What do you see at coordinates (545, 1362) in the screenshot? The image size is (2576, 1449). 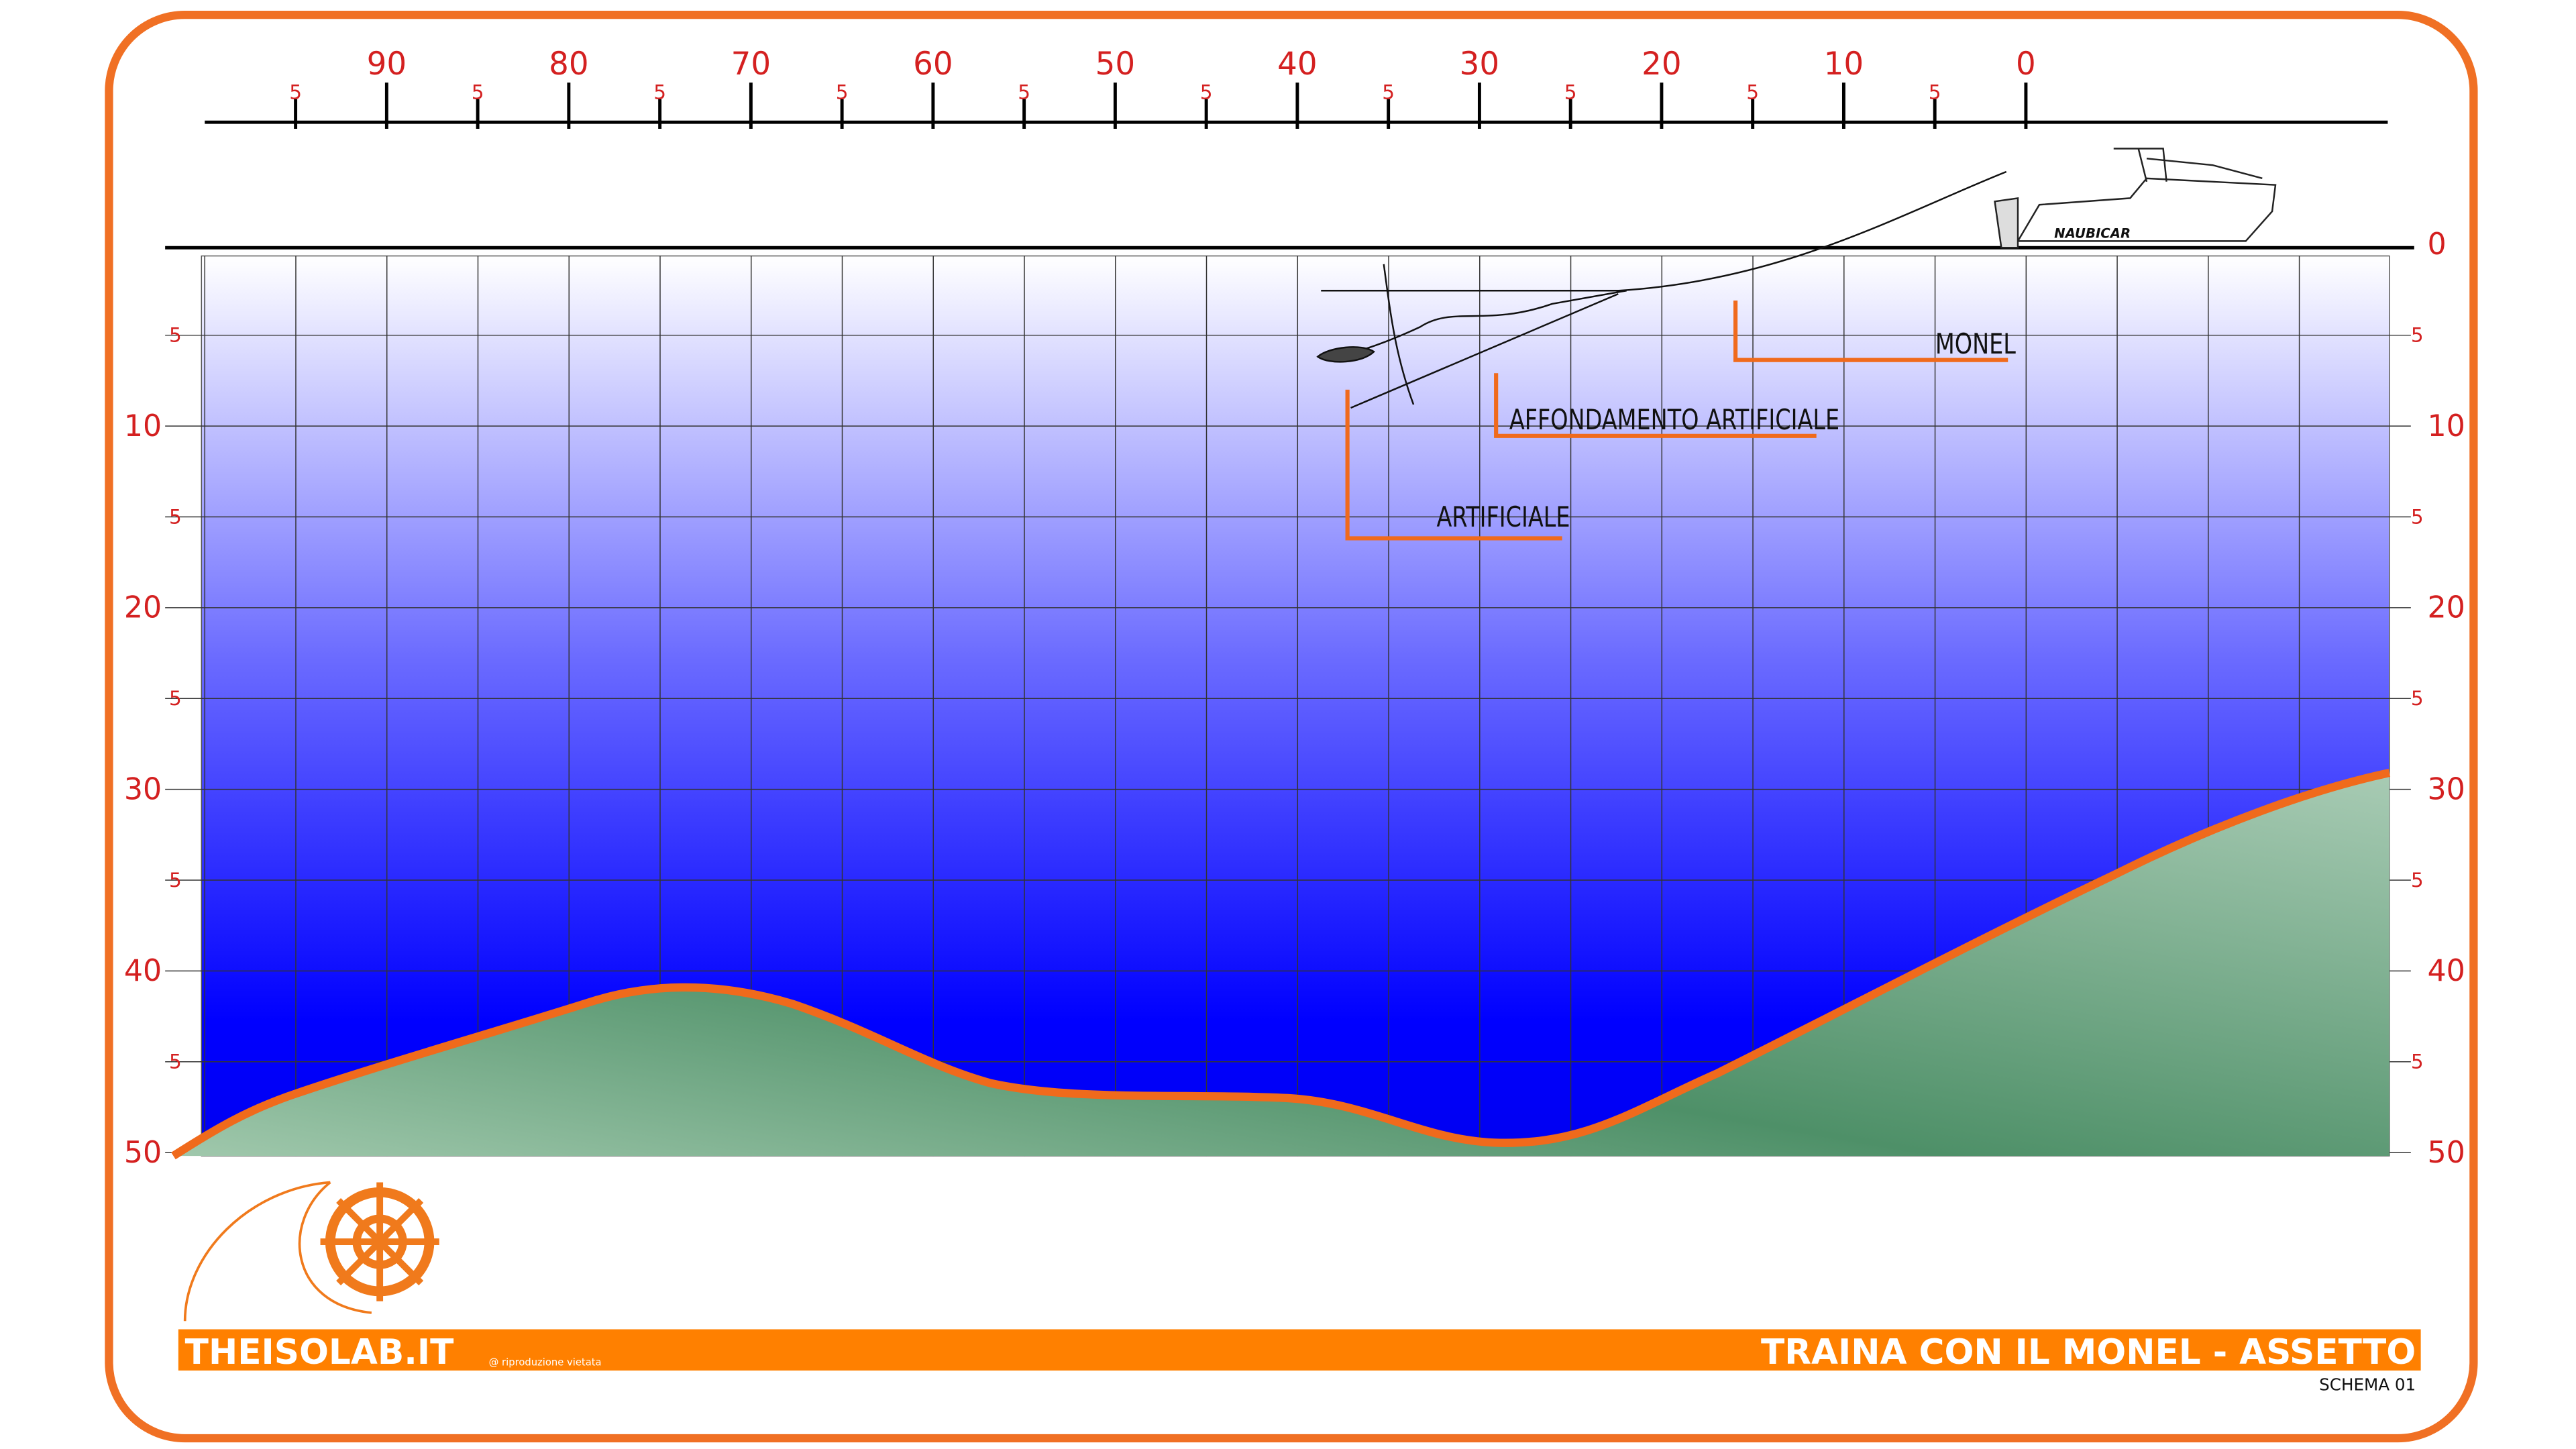 I see `copyright: @ riproduzione vietata` at bounding box center [545, 1362].